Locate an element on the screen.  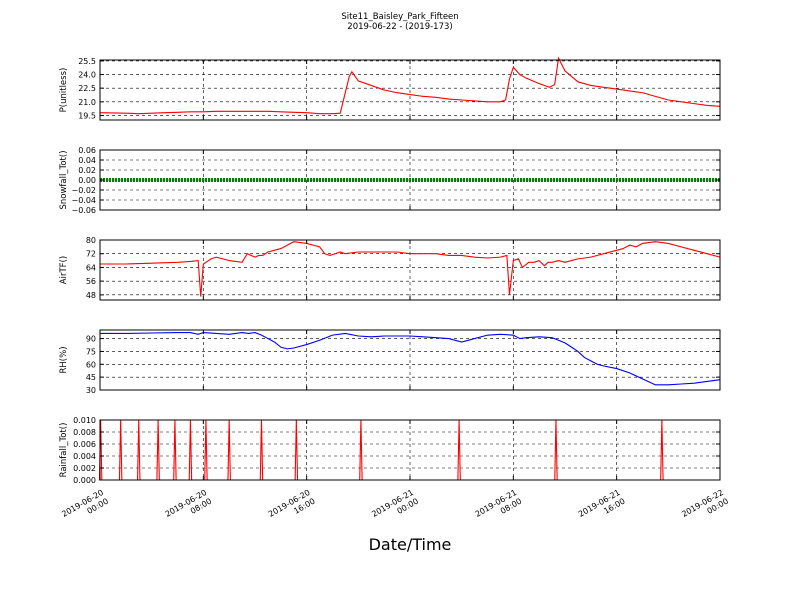
snowfall-ytick-label-6: −0.06 is located at coordinates (83, 210).